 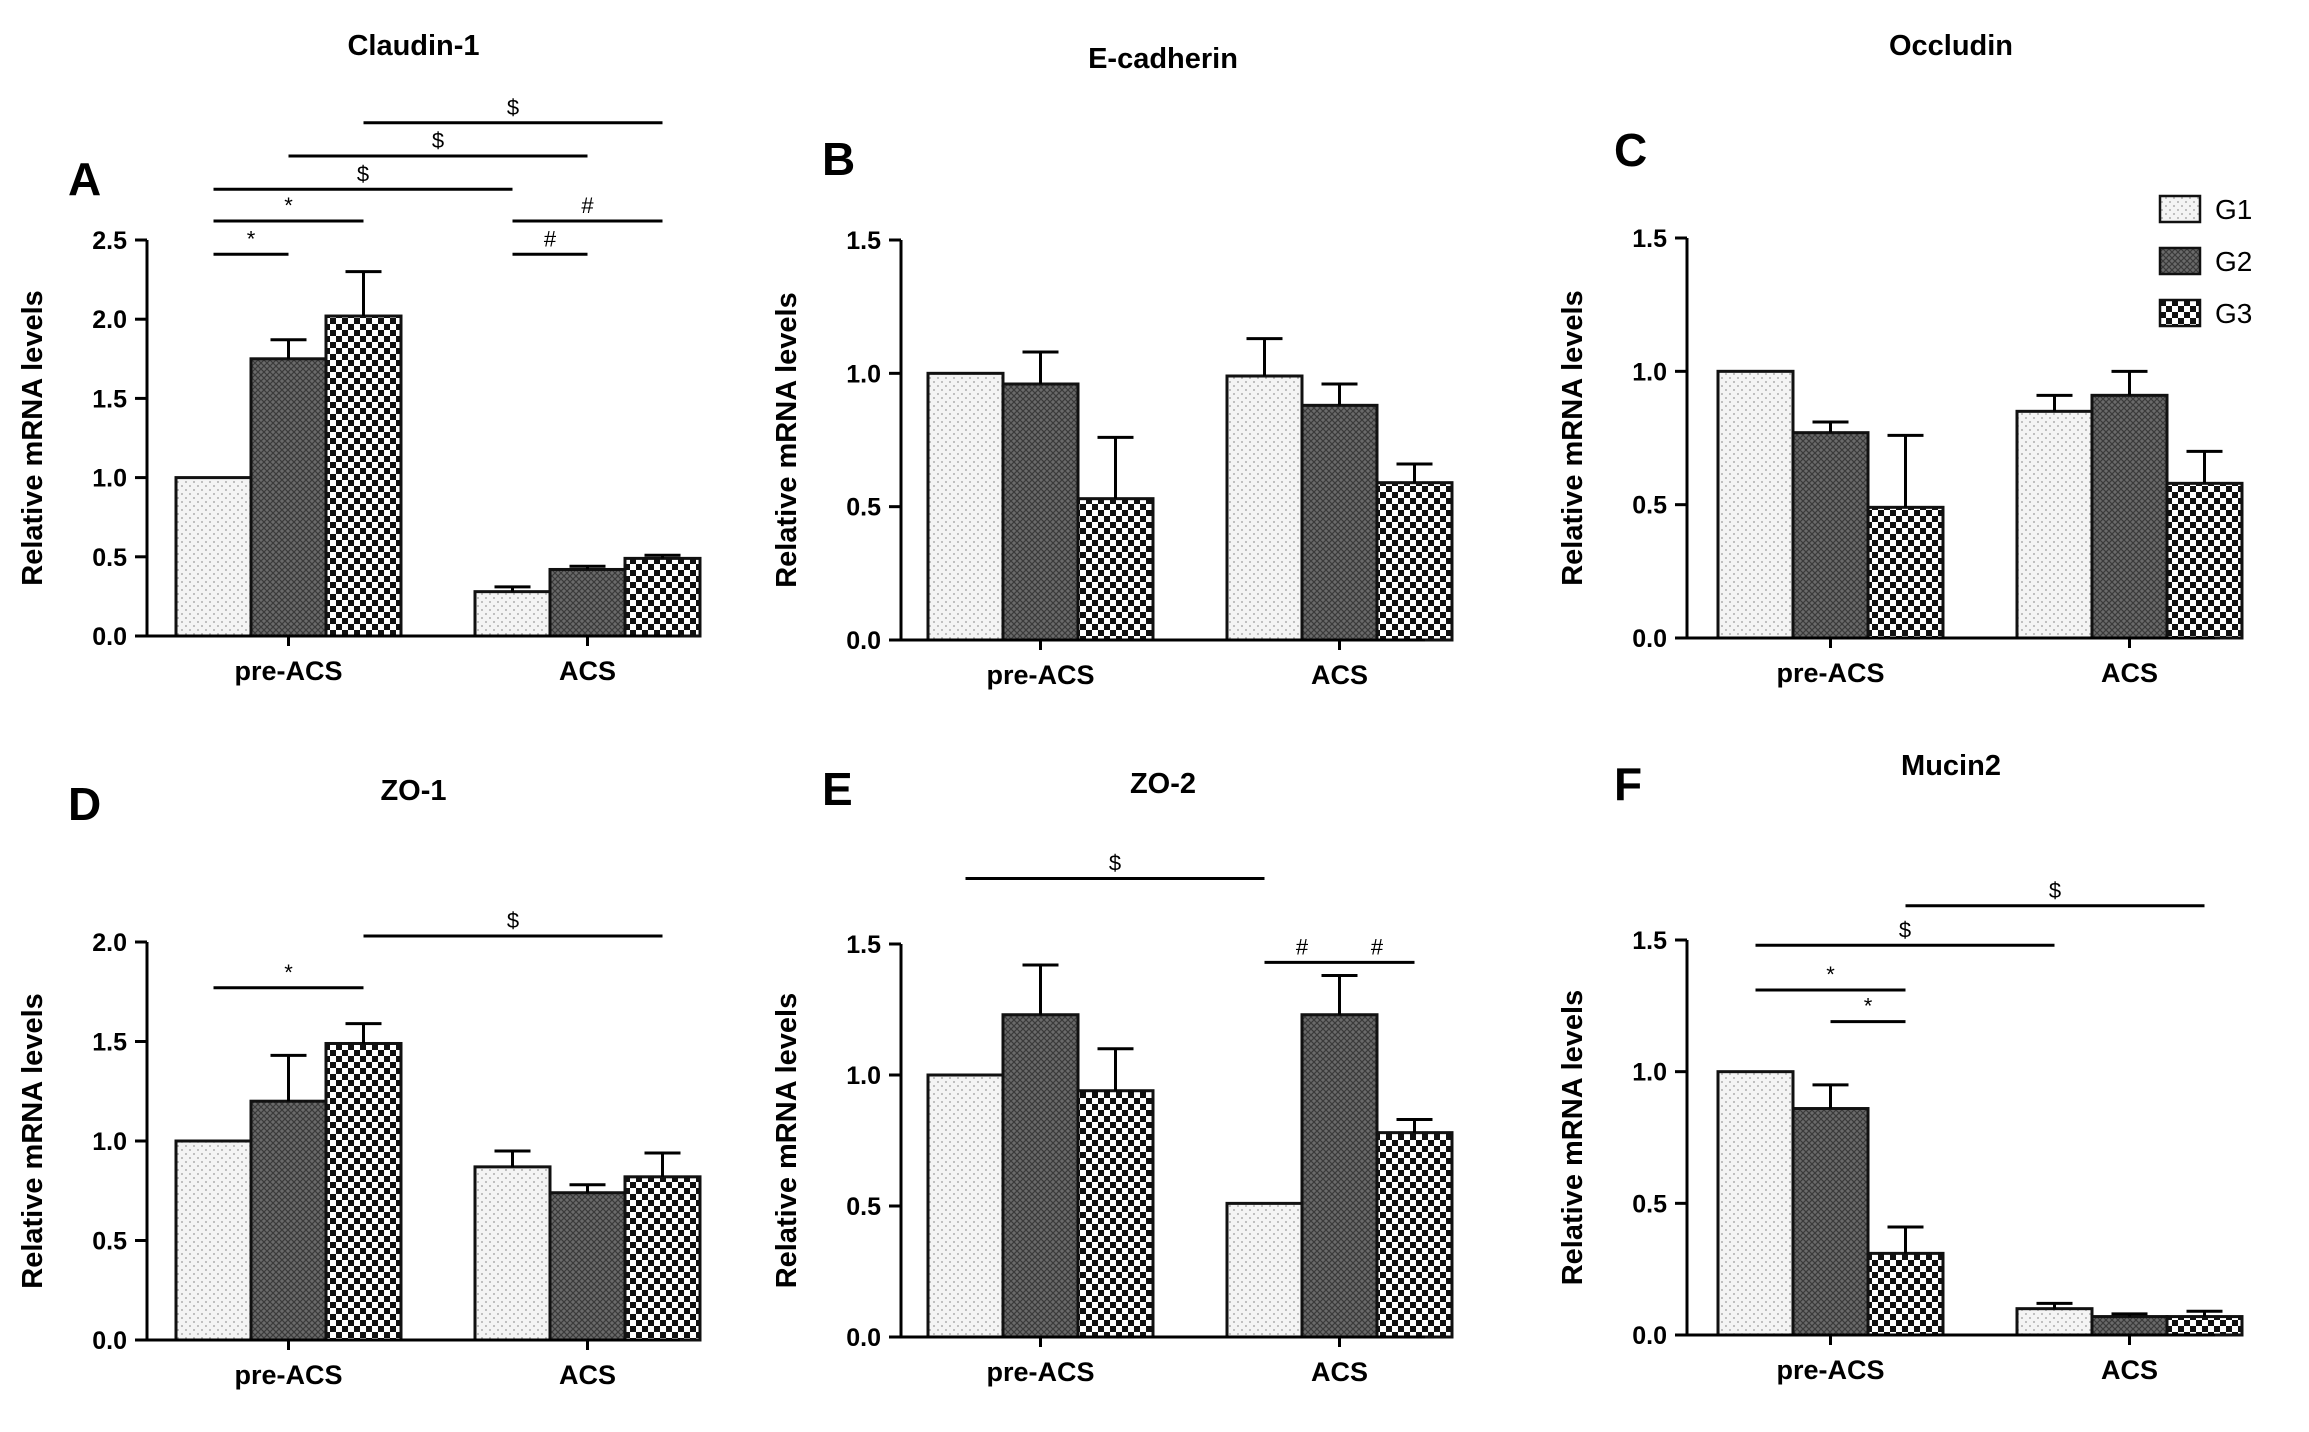 What do you see at coordinates (837, 789) in the screenshot?
I see `panel-letter: E` at bounding box center [837, 789].